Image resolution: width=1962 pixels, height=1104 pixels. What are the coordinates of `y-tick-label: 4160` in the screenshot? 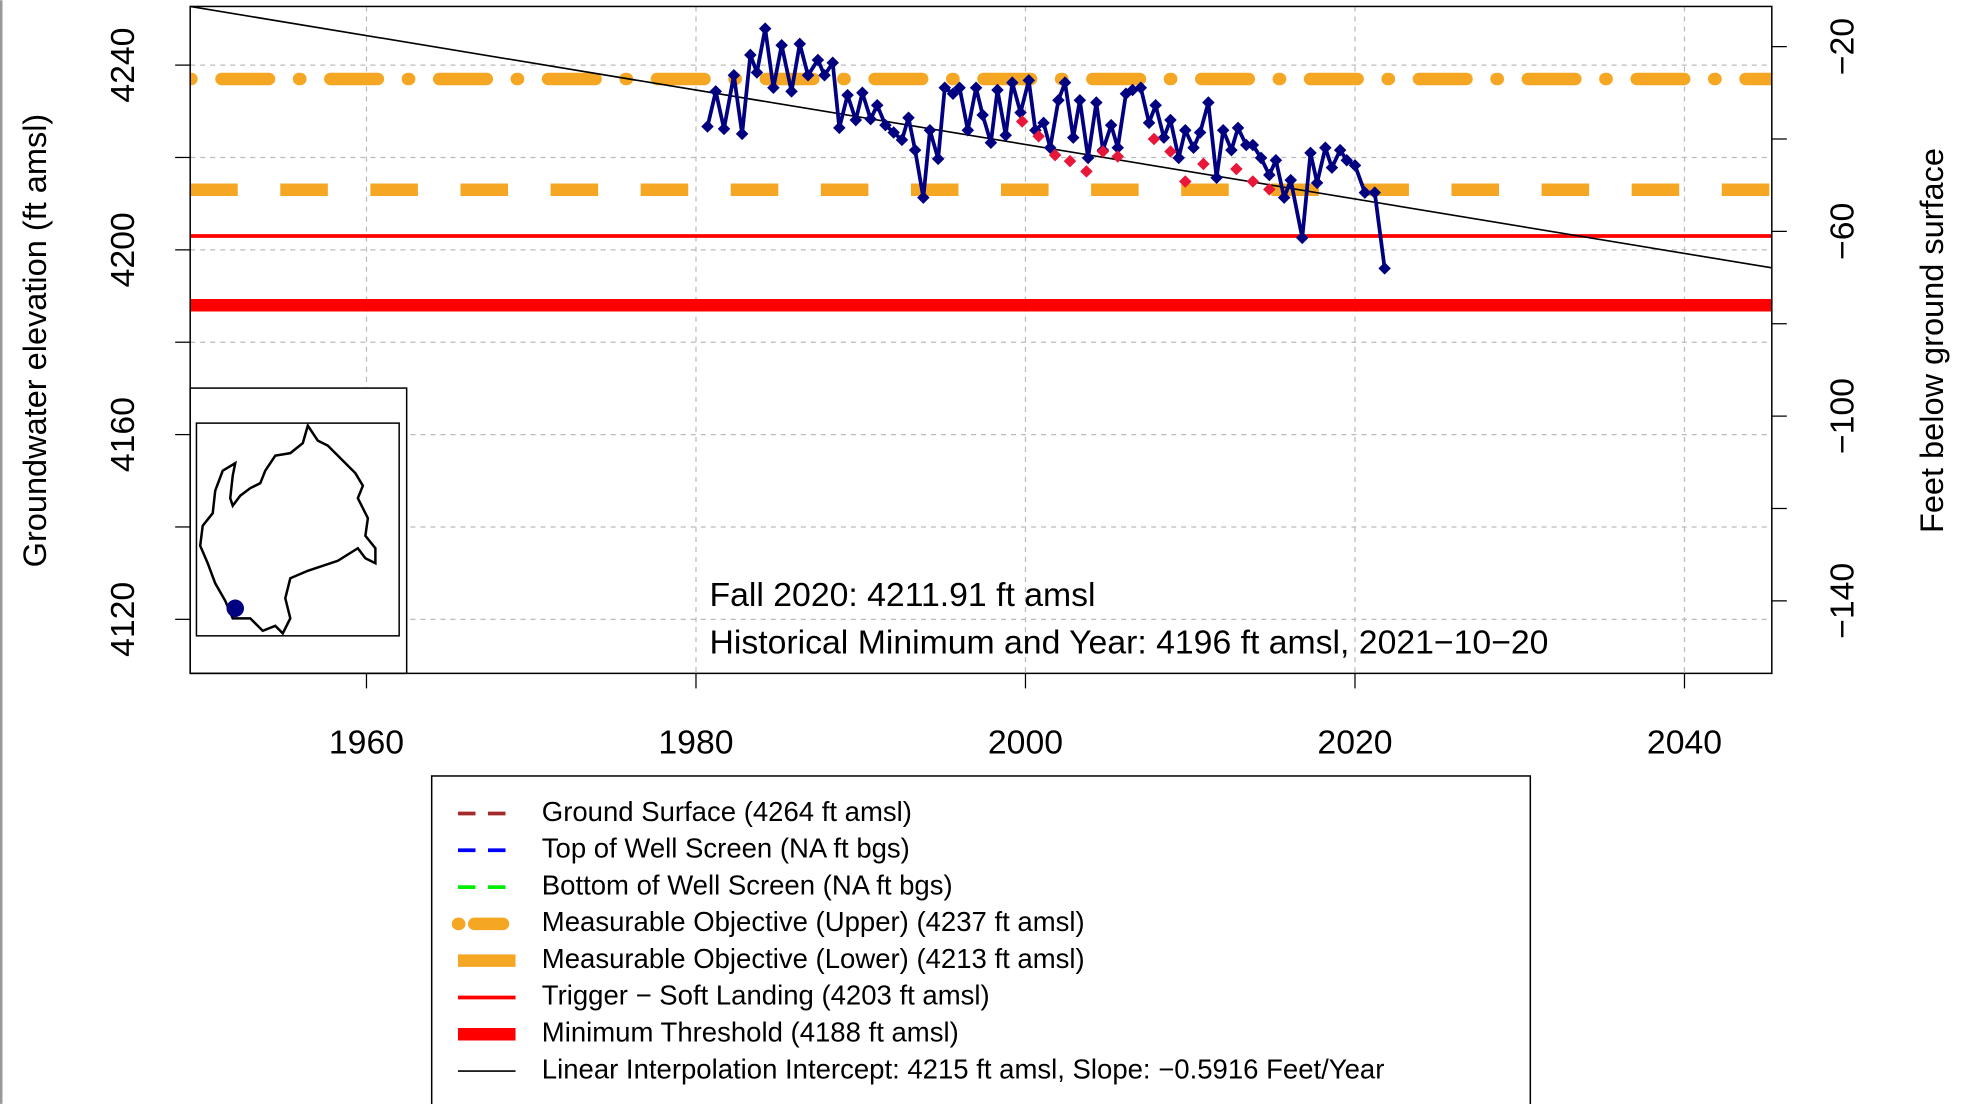 It's located at (123, 434).